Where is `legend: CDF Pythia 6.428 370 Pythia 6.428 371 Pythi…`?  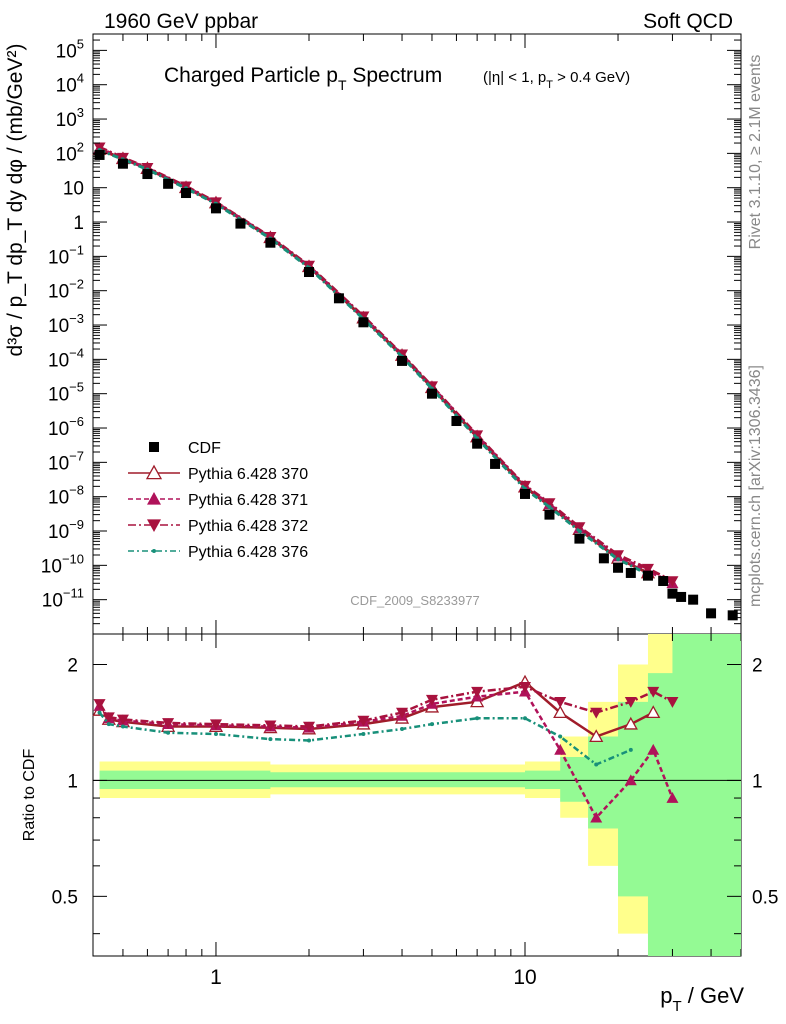 legend: CDF Pythia 6.428 370 Pythia 6.428 371 Pythi… is located at coordinates (218, 500).